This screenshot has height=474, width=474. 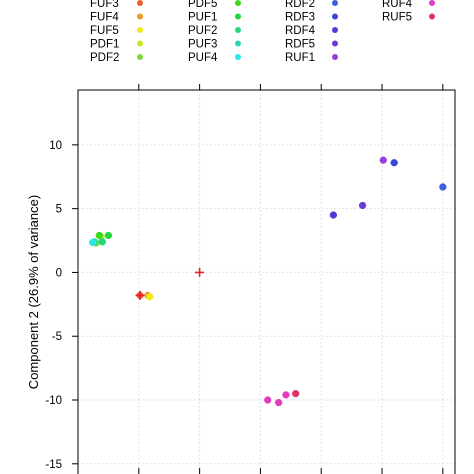 What do you see at coordinates (397, 5) in the screenshot?
I see `legend-label: RUF4` at bounding box center [397, 5].